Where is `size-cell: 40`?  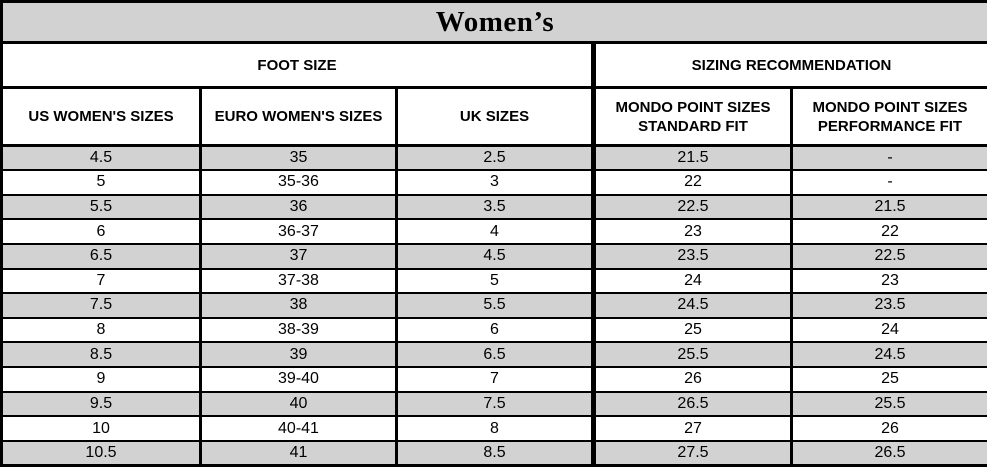
size-cell: 40 is located at coordinates (298, 404).